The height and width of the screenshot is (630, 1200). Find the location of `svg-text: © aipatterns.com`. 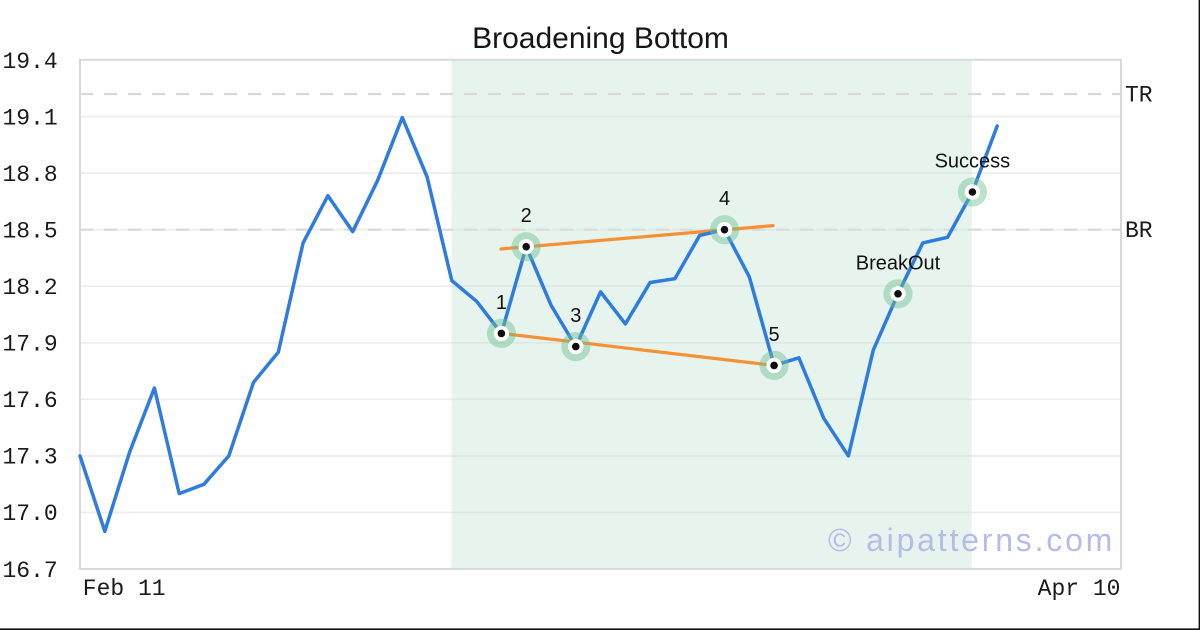

svg-text: © aipatterns.com is located at coordinates (971, 540).